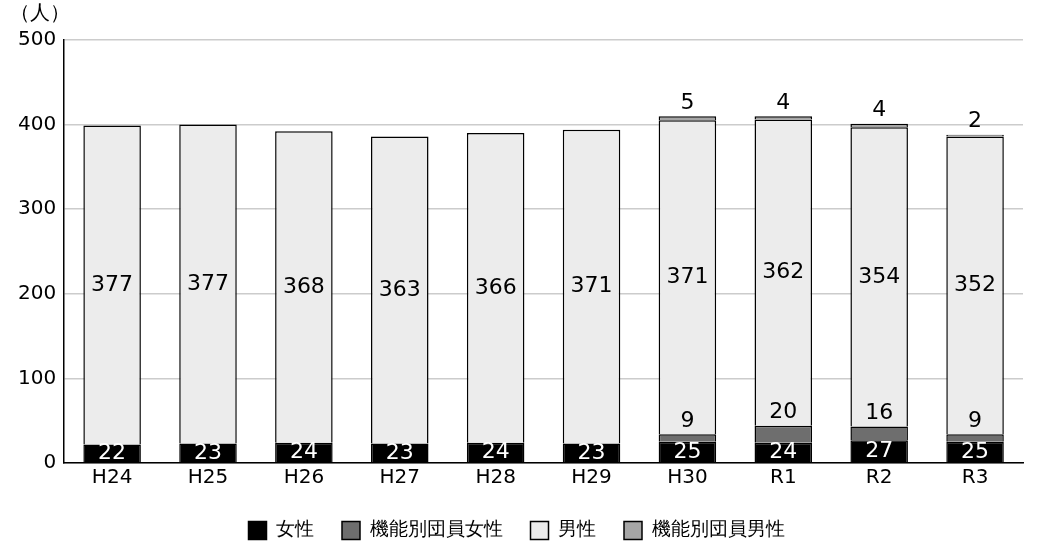  What do you see at coordinates (303, 285) in the screenshot?
I see `data-label: 368` at bounding box center [303, 285].